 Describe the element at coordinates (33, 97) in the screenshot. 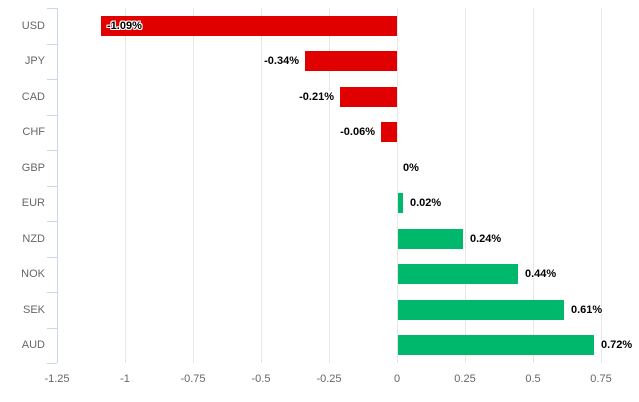

I see `category-label-cad: CAD` at that location.